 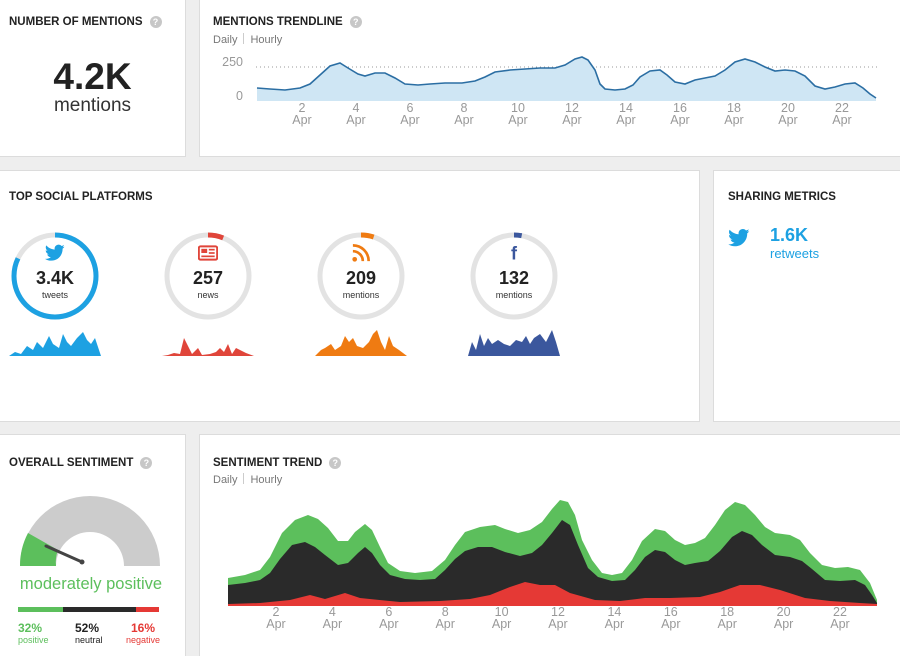 What do you see at coordinates (92, 105) in the screenshot?
I see `mentions-count-unit: mentions` at bounding box center [92, 105].